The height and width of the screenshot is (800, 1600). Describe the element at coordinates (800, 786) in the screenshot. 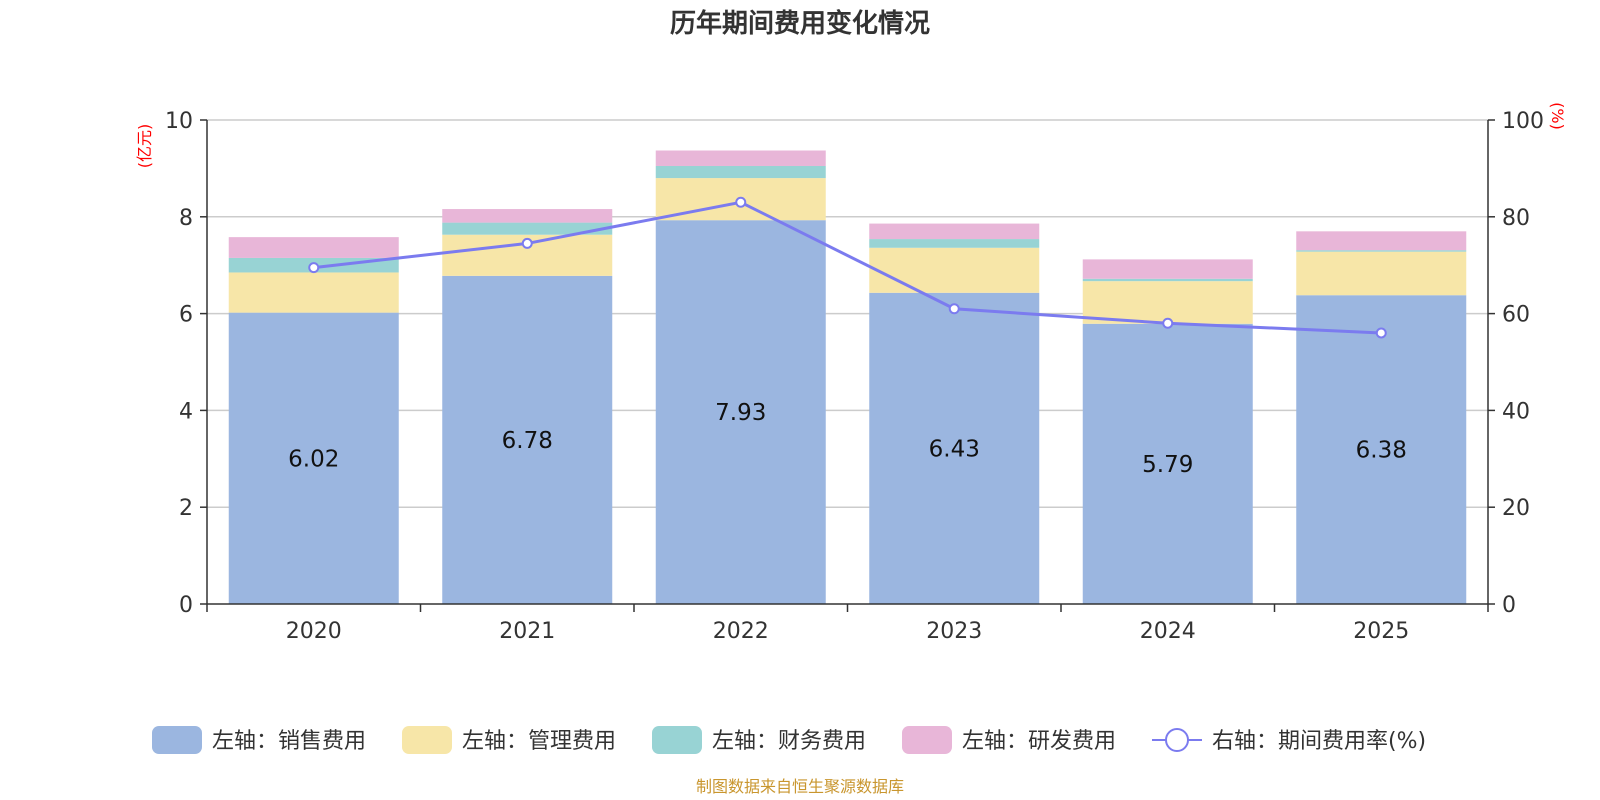

I see `source-note: 制图数据来自恒生聚源数据库` at that location.